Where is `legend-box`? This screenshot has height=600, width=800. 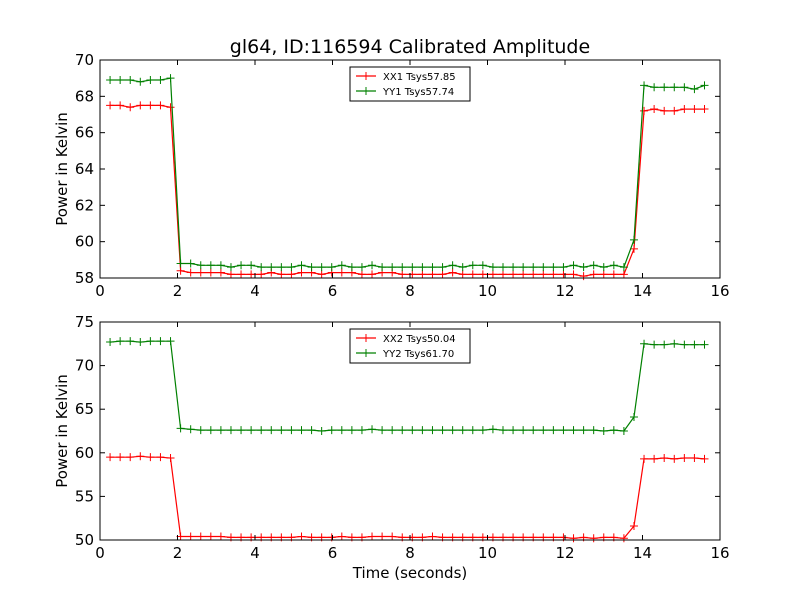 legend-box is located at coordinates (410, 84).